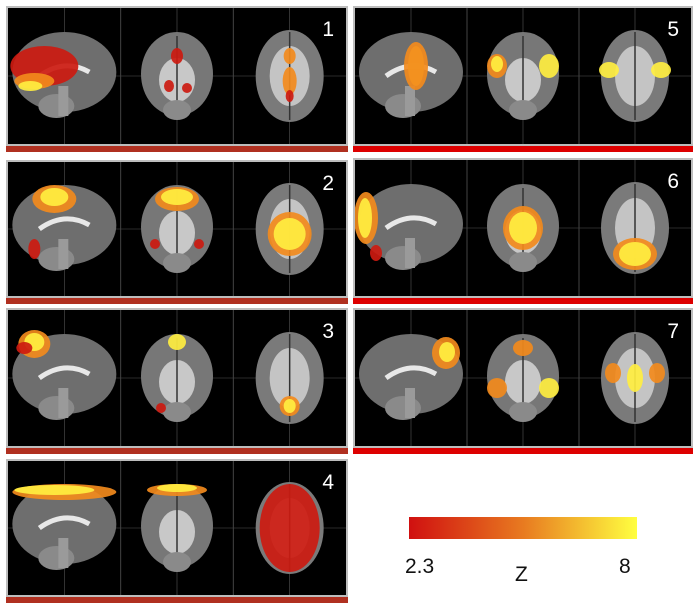  What do you see at coordinates (521, 574) in the screenshot?
I see `colorbar-axis-label: Z` at bounding box center [521, 574].